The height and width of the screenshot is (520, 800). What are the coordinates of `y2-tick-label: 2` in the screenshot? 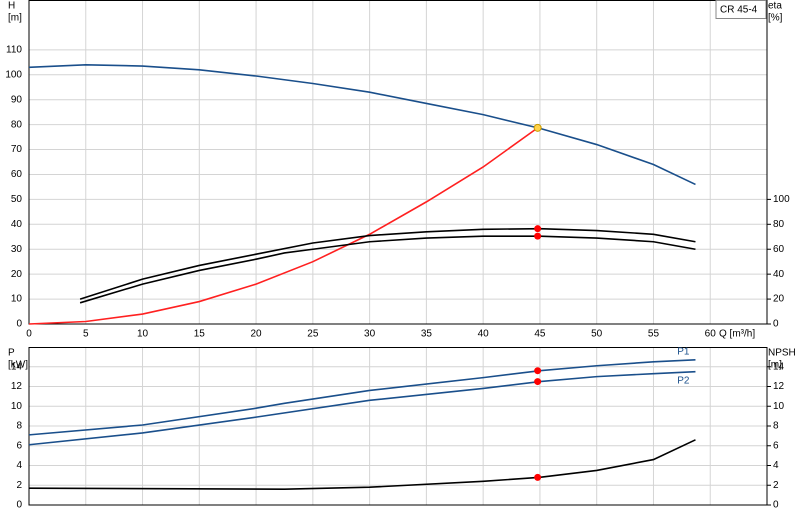 It's located at (776, 485).